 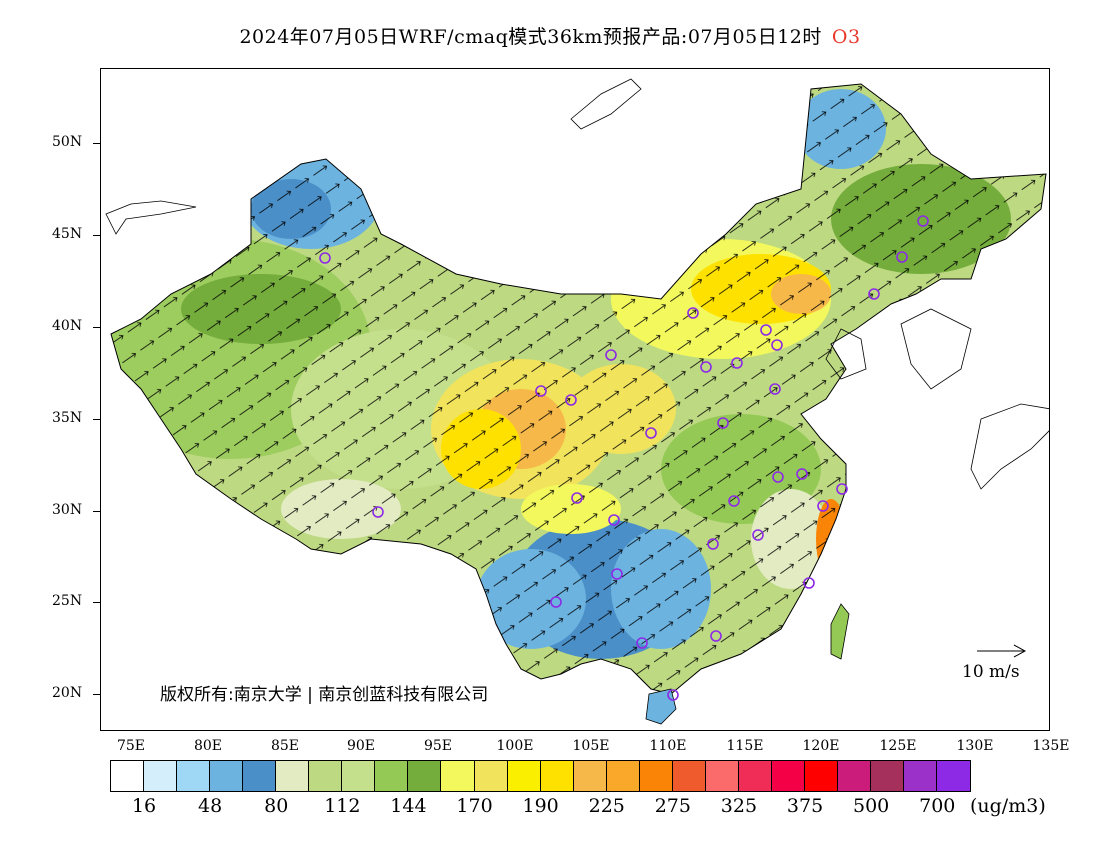 I want to click on wind-reference-label: 10 m/s, so click(x=991, y=672).